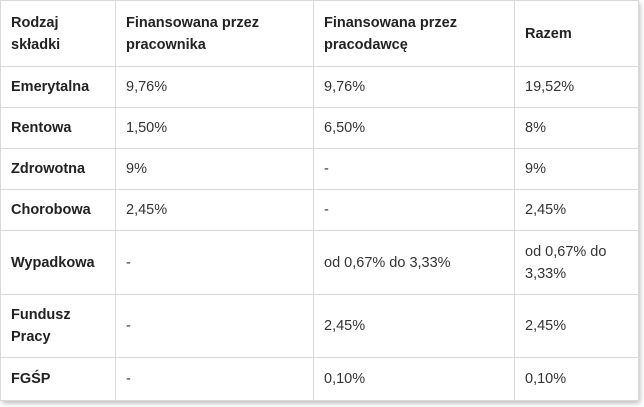 This screenshot has width=644, height=407. What do you see at coordinates (214, 128) in the screenshot?
I see `cell-employee: 1,50%` at bounding box center [214, 128].